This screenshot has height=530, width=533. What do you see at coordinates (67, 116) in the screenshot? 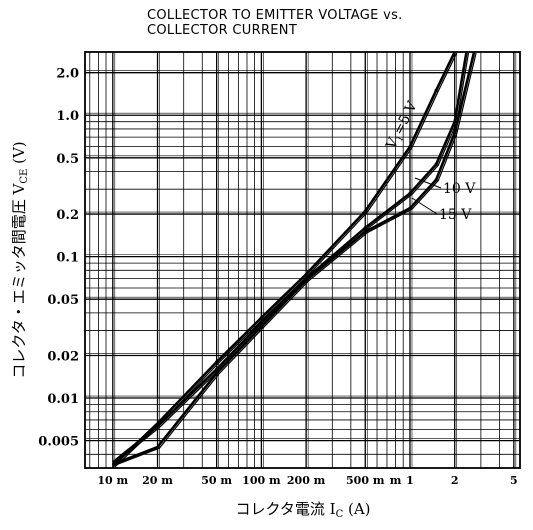
I see `y-tick-label: 1.0` at bounding box center [67, 116].